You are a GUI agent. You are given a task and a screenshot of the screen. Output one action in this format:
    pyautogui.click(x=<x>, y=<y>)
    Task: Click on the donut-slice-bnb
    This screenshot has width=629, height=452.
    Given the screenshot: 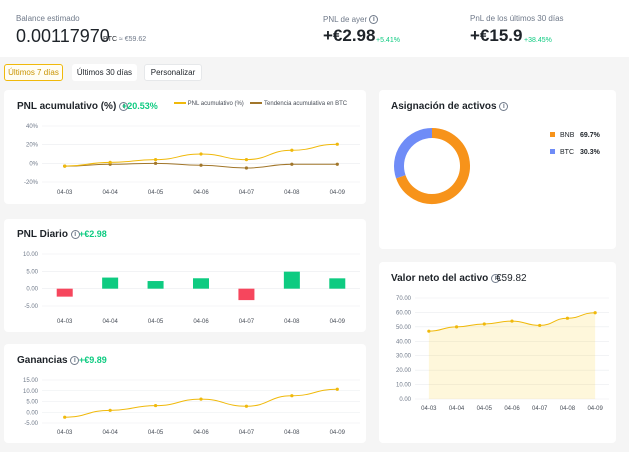 What is the action you would take?
    pyautogui.click(x=433, y=166)
    